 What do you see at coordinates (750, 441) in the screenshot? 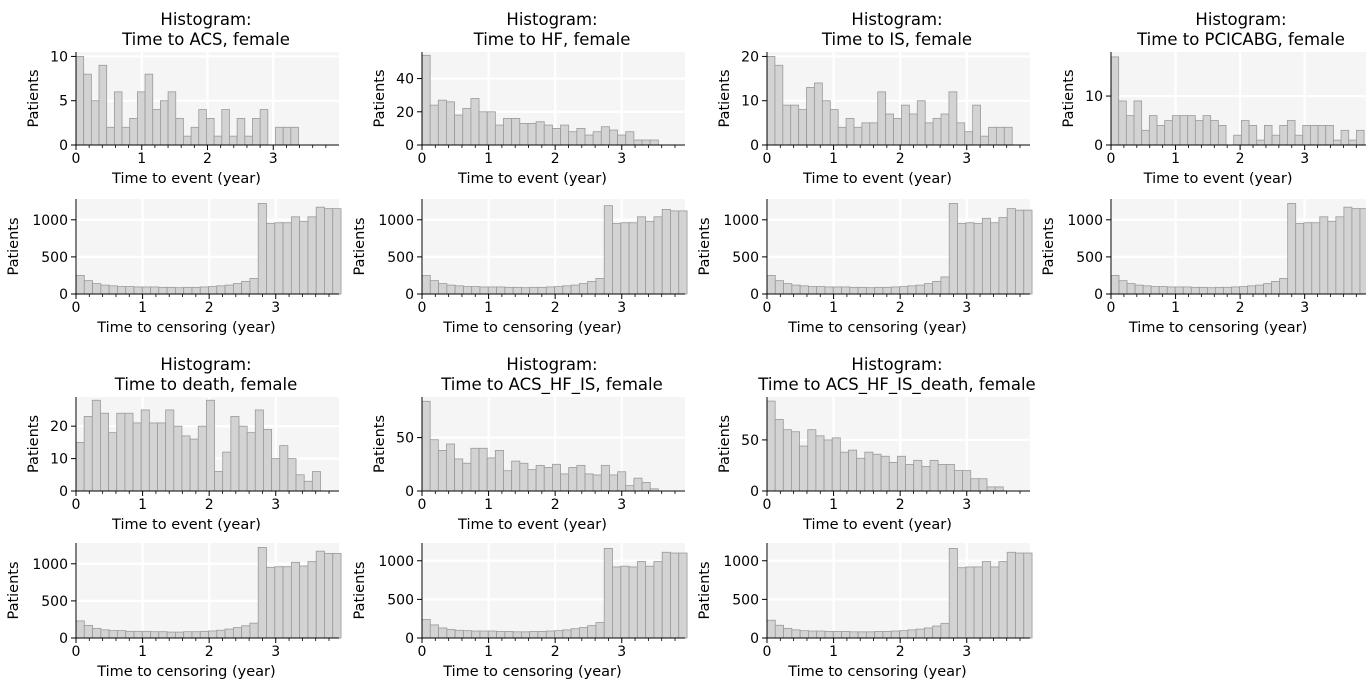
I see `y-tick-label: 50` at bounding box center [750, 441].